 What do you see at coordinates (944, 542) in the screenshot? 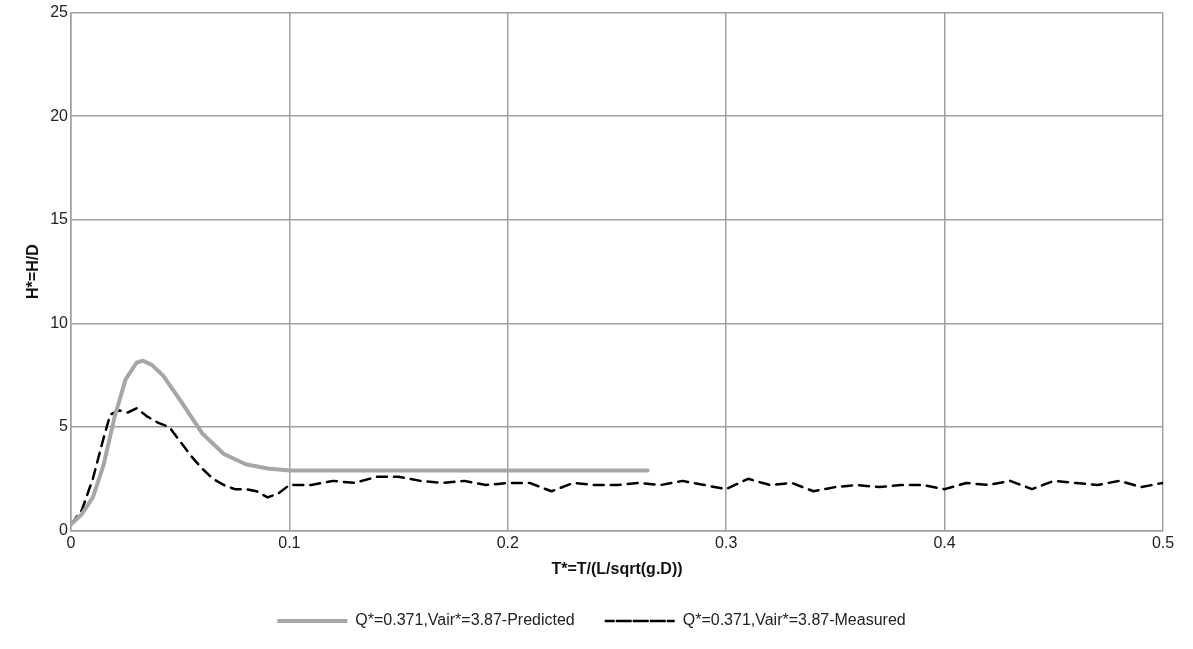
I see `x-tick-label: 0.4` at bounding box center [944, 542].